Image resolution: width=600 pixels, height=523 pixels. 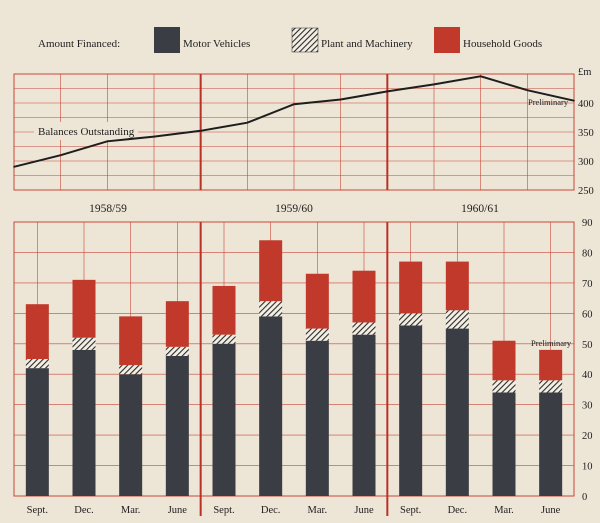 What do you see at coordinates (548, 102) in the screenshot?
I see `line-preliminary-note: Preliminary` at bounding box center [548, 102].